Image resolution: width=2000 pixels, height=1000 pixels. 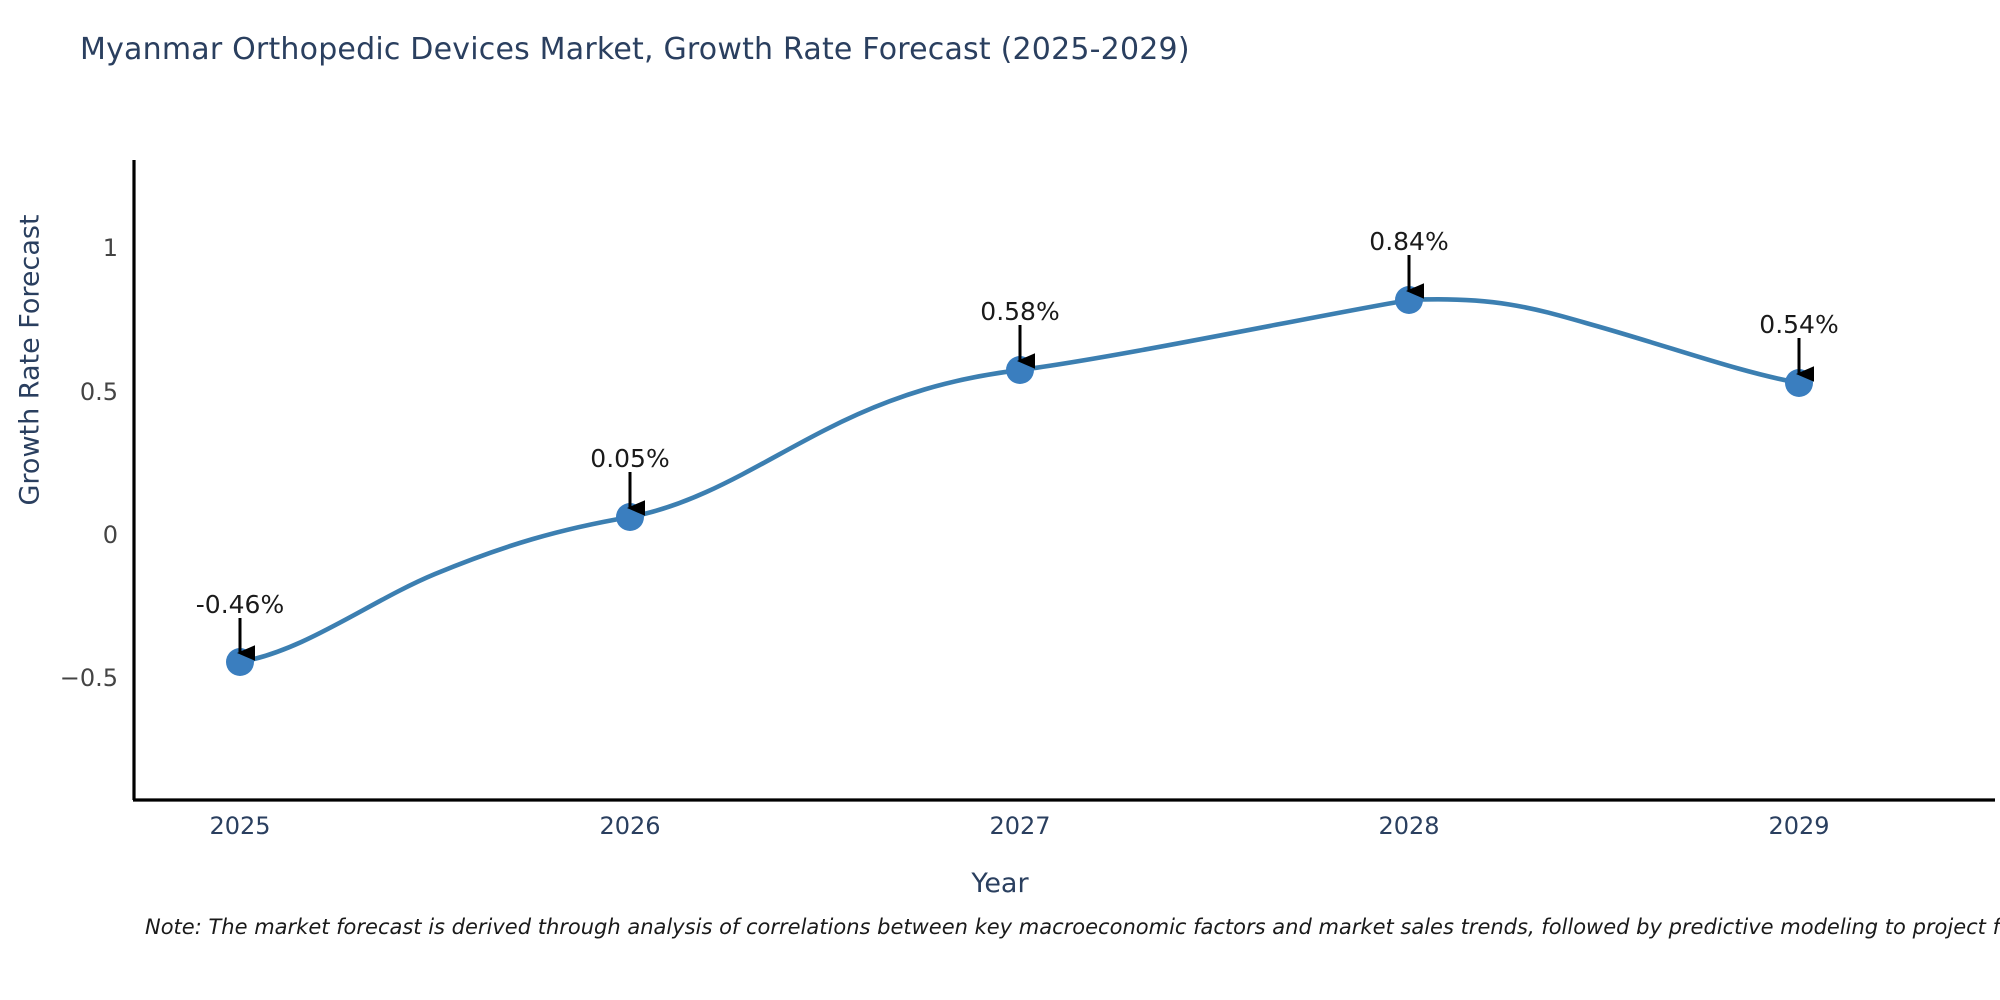 I want to click on x-axis-title: Year, so click(x=1000, y=883).